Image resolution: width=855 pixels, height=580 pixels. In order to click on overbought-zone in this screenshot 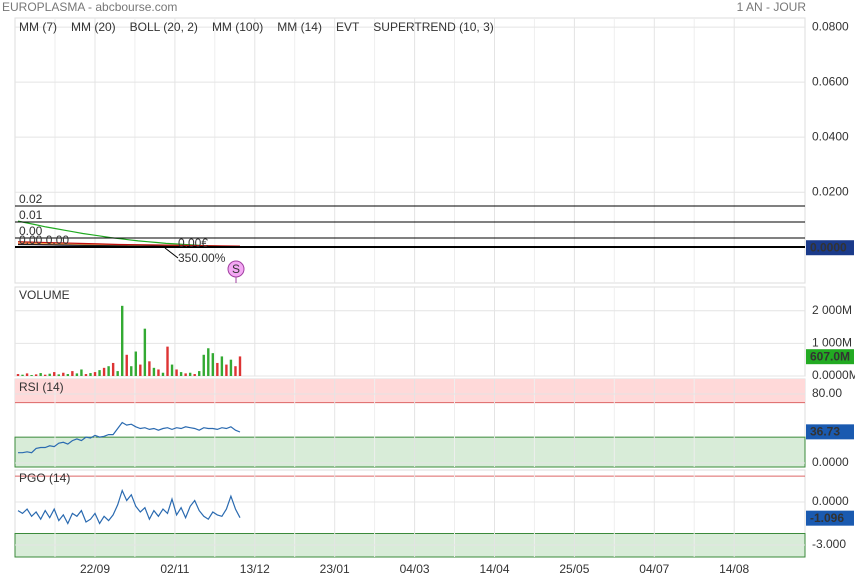, I will do `click(410, 391)`.